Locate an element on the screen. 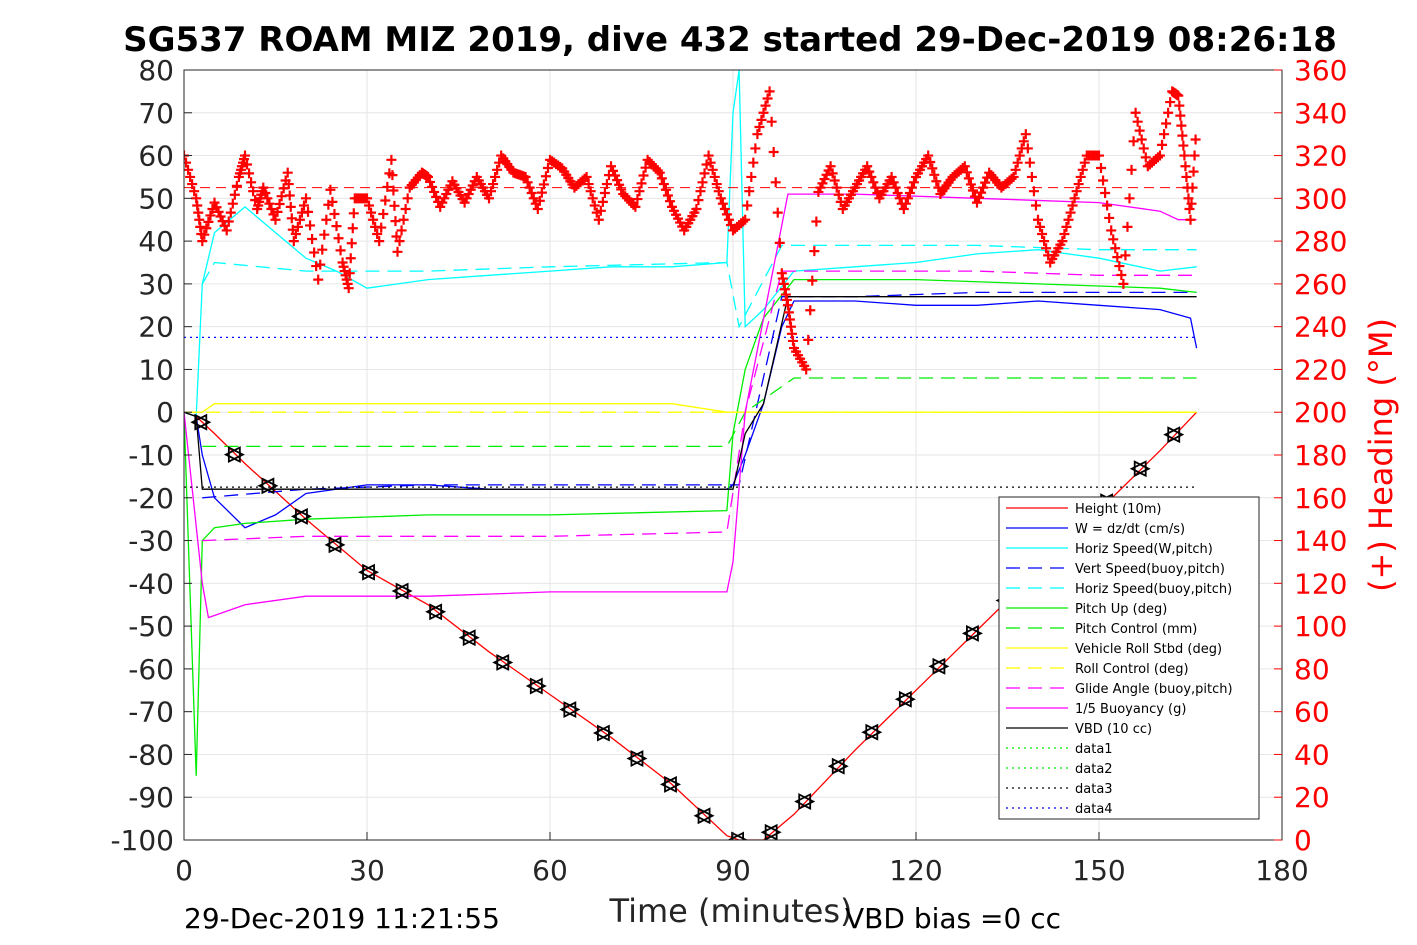 This screenshot has height=945, width=1417. tick-label-left: 70 is located at coordinates (156, 113).